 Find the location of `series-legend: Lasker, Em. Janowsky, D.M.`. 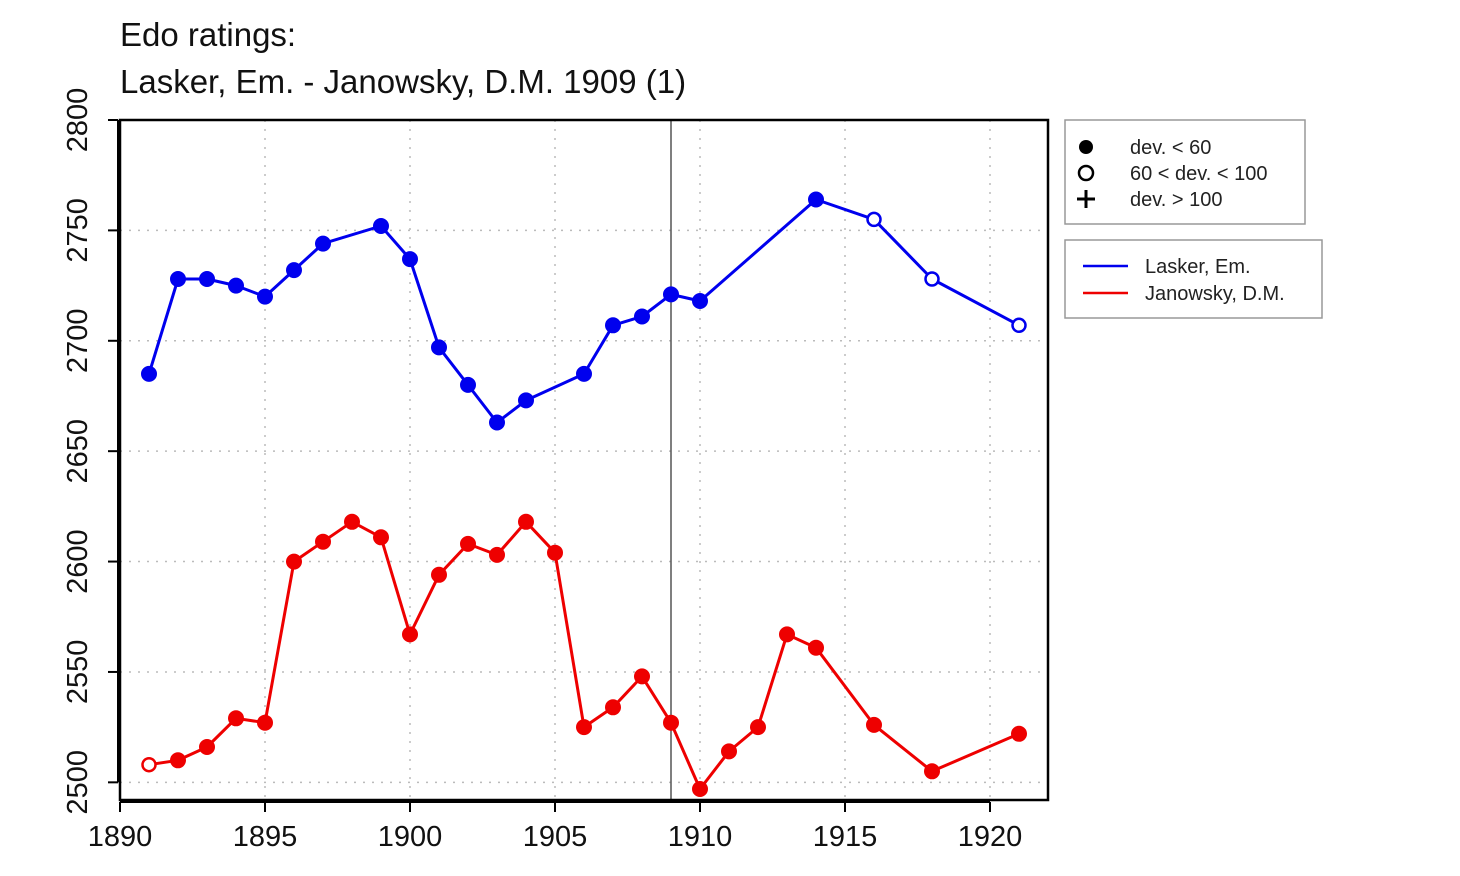

series-legend: Lasker, Em. Janowsky, D.M. is located at coordinates (1193, 279).